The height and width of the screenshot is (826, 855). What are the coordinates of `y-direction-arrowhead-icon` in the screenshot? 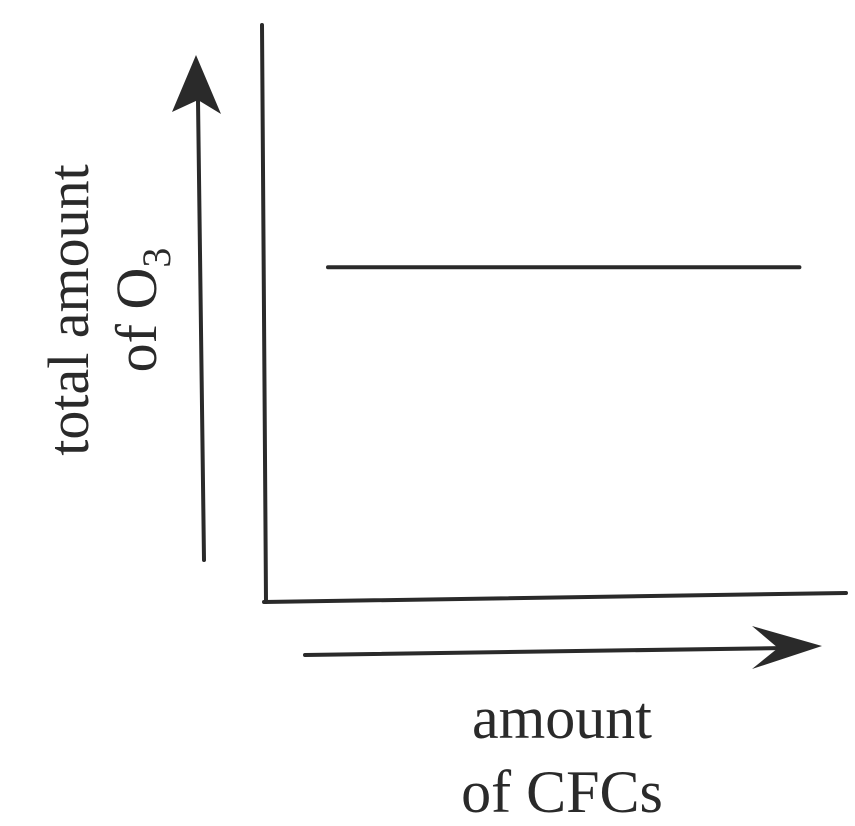 It's located at (196, 84).